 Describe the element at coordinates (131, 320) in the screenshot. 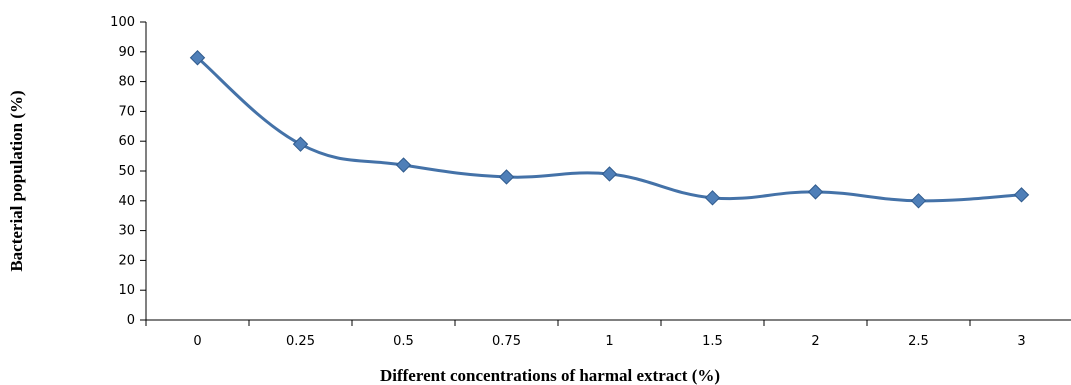

I see `y-tick-label: 0` at that location.